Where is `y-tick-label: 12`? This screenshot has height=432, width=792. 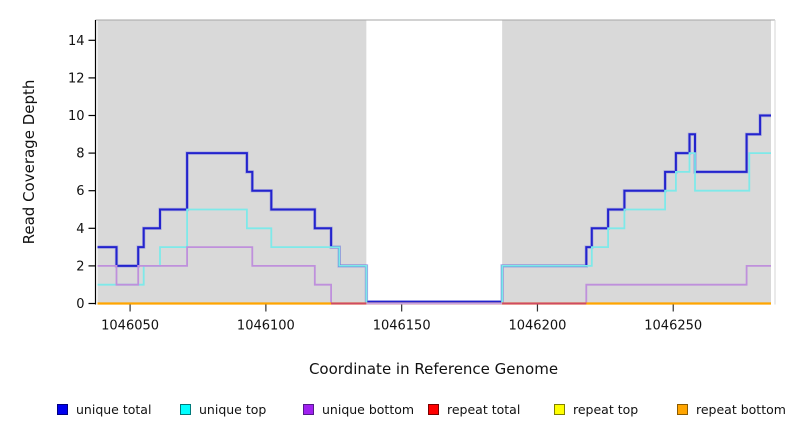 y-tick-label: 12 is located at coordinates (76, 78).